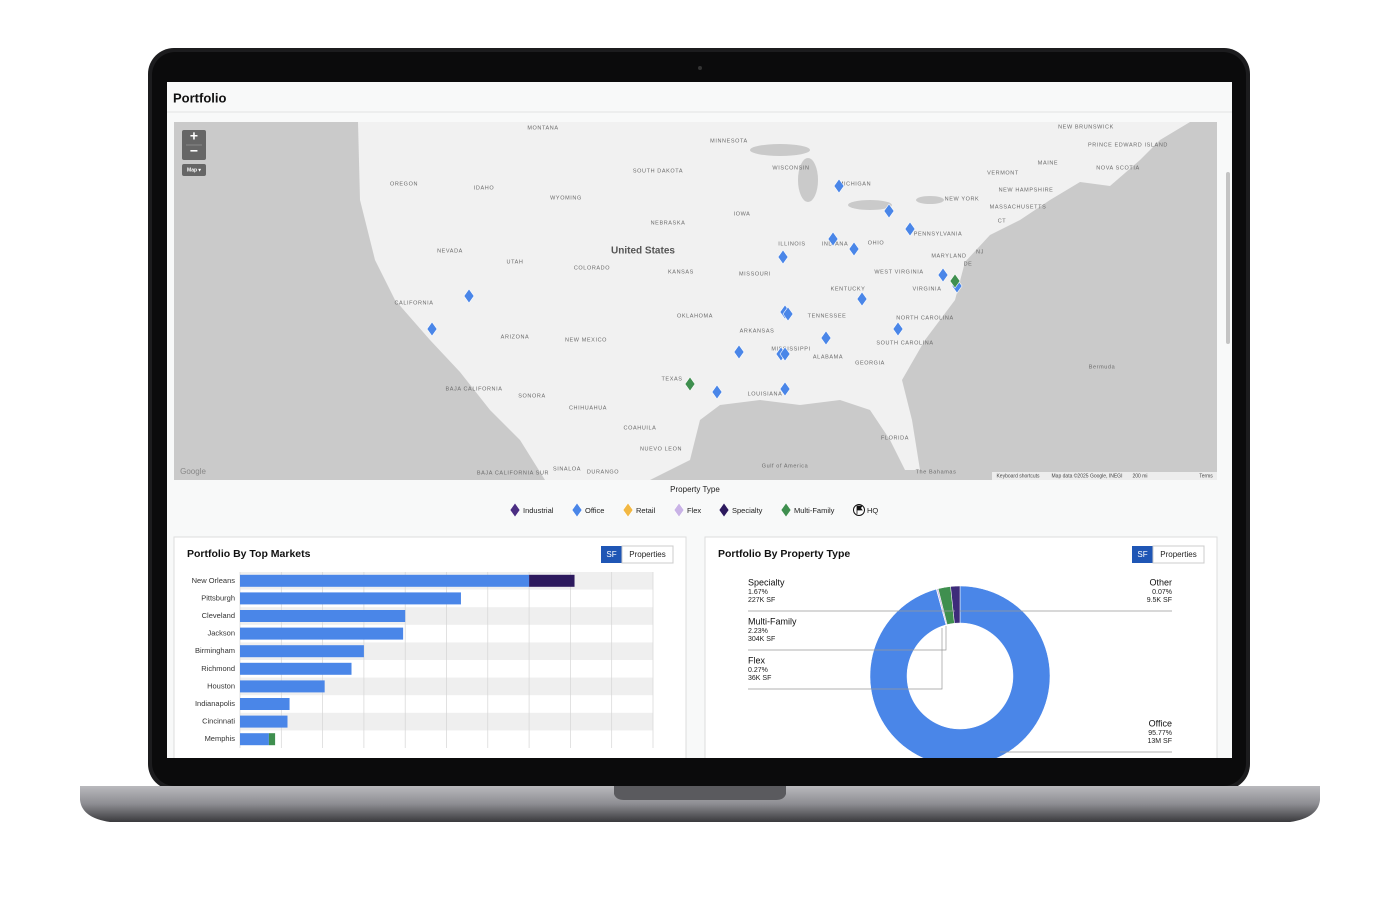 The width and height of the screenshot is (1400, 899). Describe the element at coordinates (218, 615) in the screenshot. I see `y-tick-label: Cleveland` at that location.